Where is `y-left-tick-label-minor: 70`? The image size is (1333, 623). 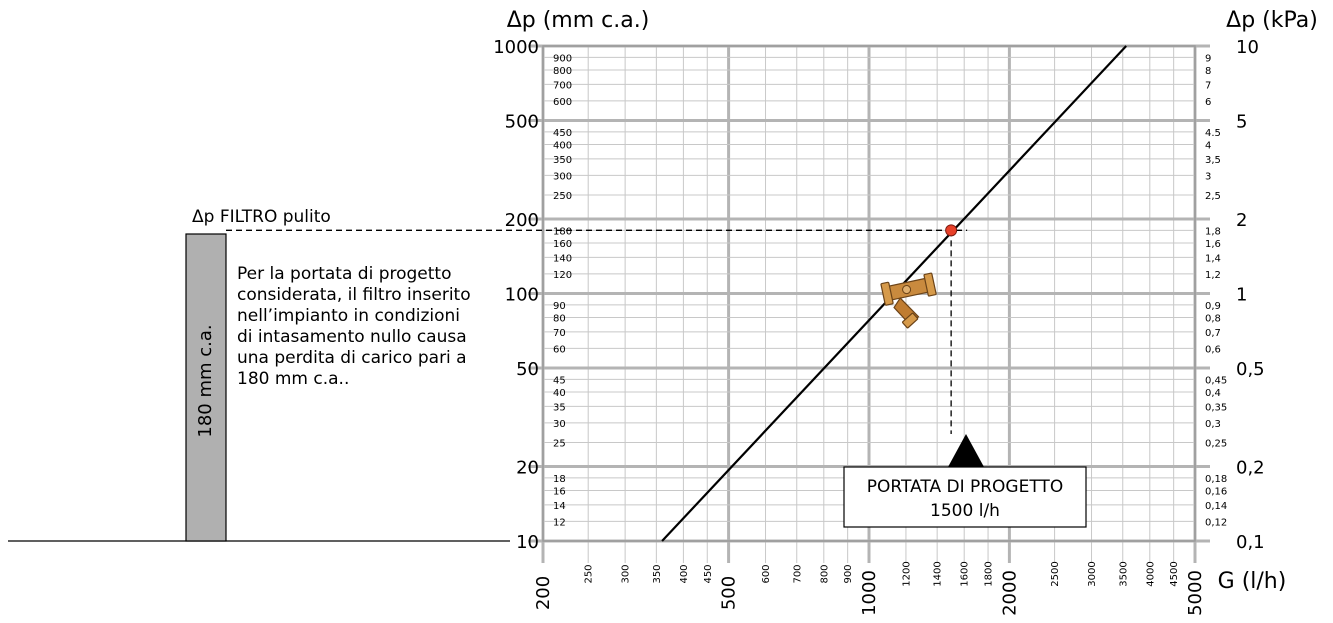
y-left-tick-label-minor: 70 is located at coordinates (559, 333).